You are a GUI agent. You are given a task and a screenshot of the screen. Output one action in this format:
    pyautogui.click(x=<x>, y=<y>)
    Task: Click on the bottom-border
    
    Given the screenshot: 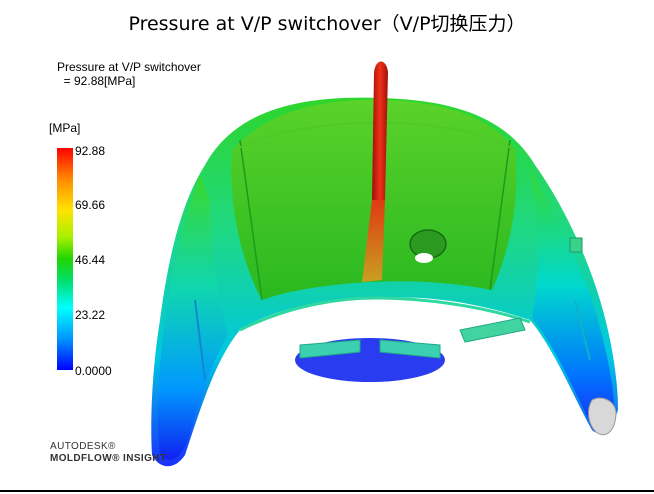 What is the action you would take?
    pyautogui.click(x=327, y=491)
    